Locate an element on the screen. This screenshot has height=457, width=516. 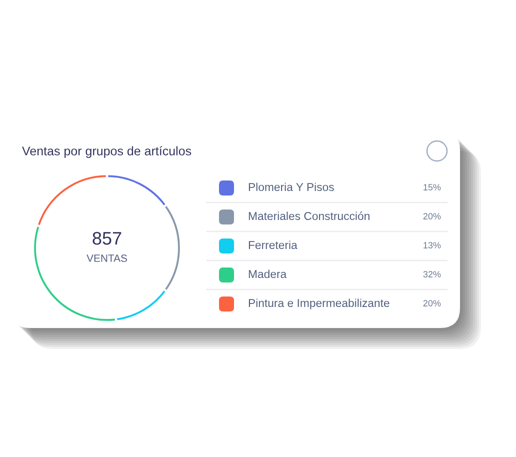
data-label: 15% is located at coordinates (432, 187).